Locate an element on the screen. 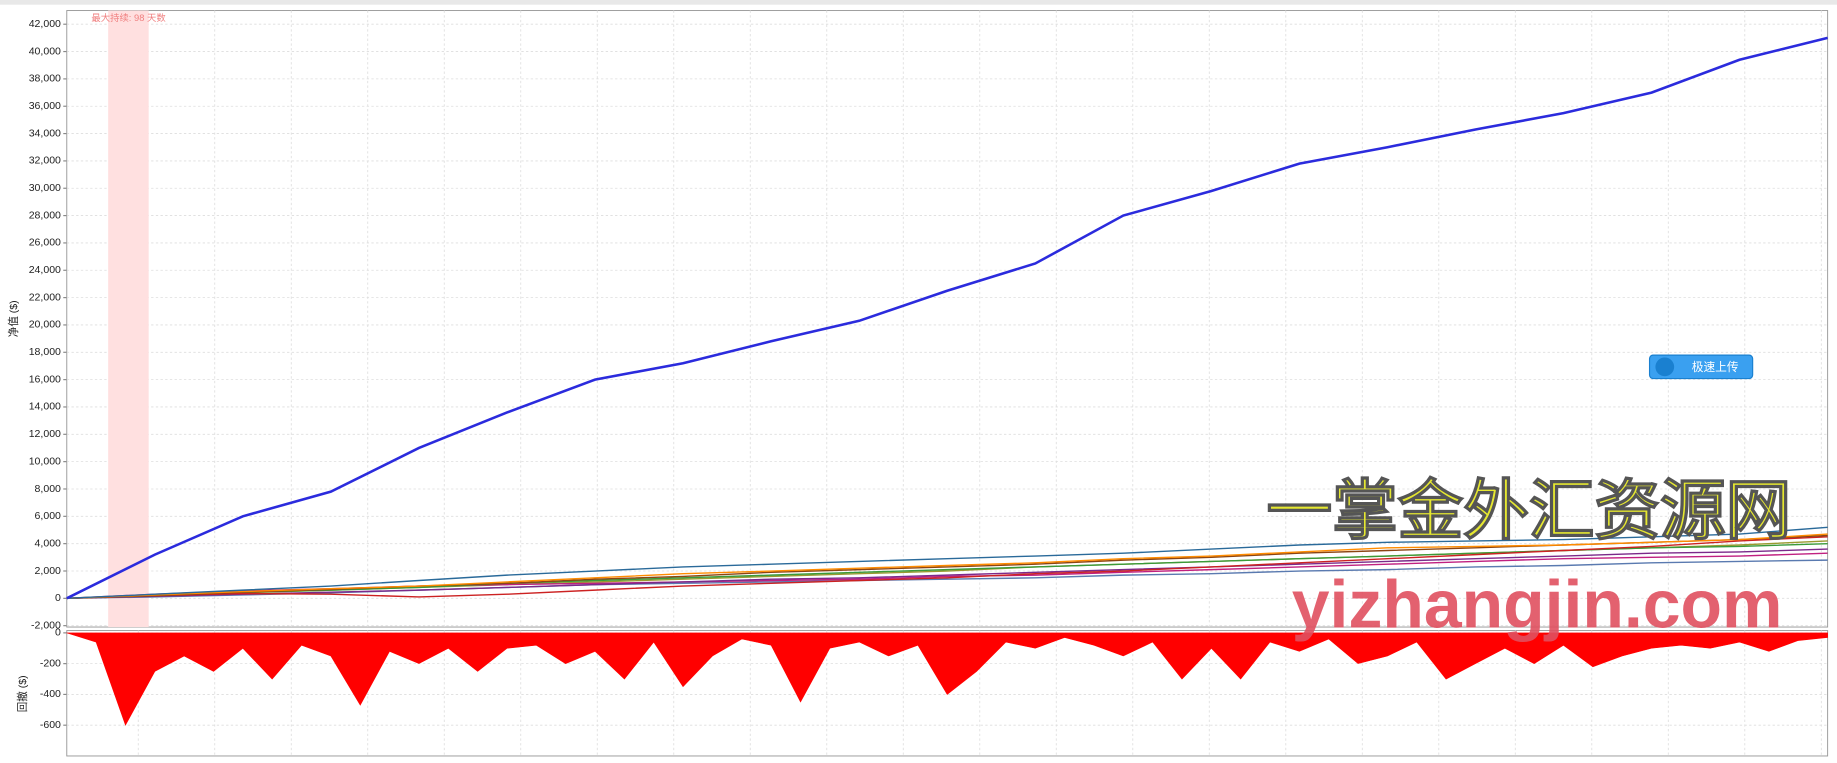  y-tick-label: 20,000 is located at coordinates (45, 325).